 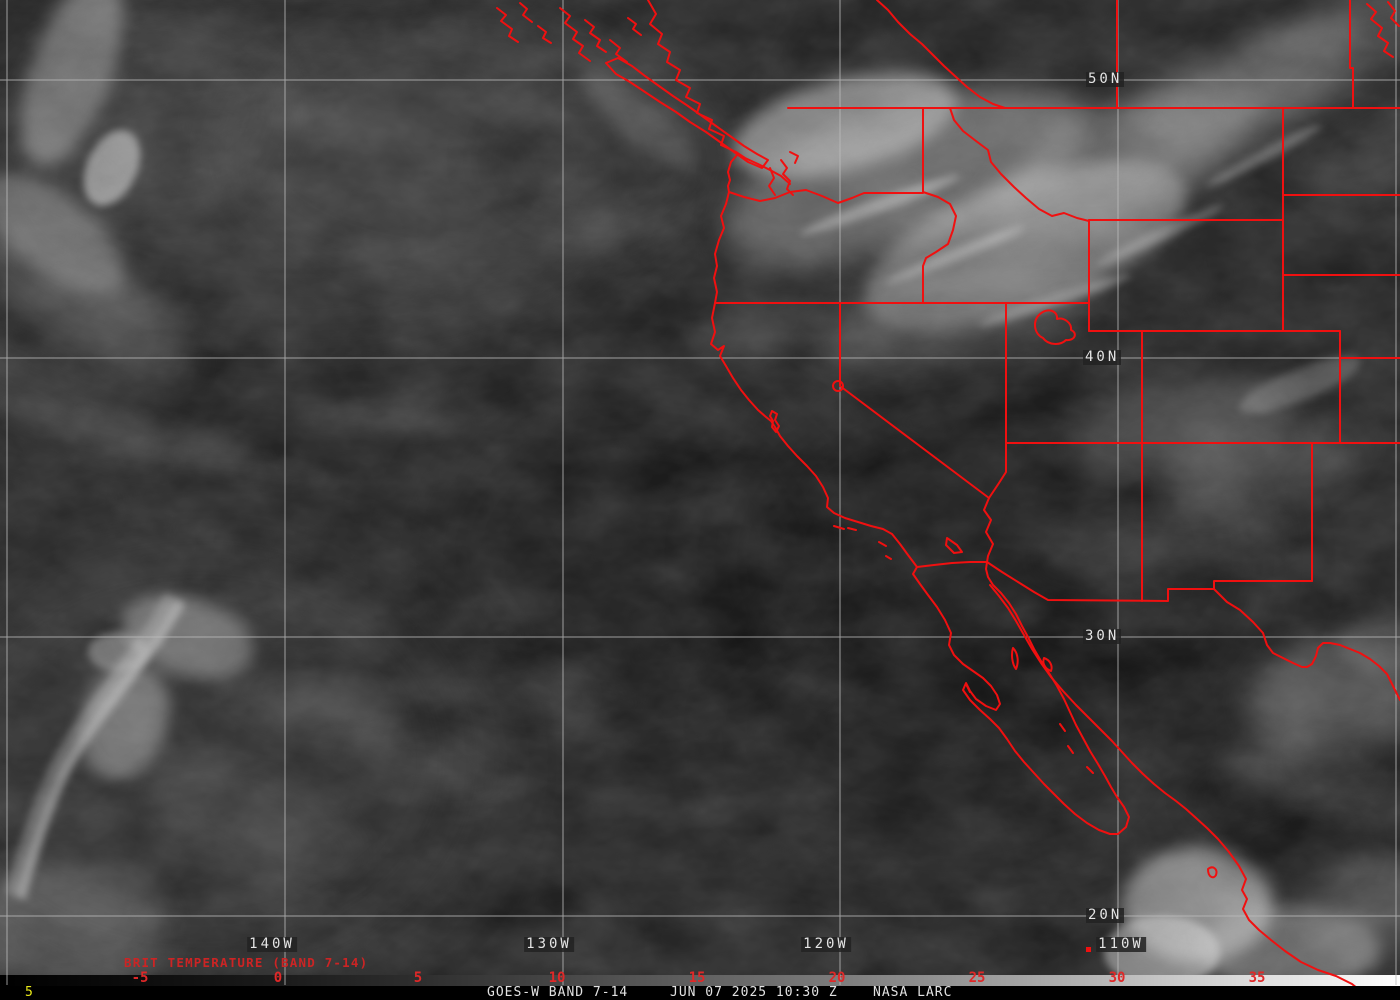 What do you see at coordinates (278, 978) in the screenshot?
I see `colorbar-tick: 0` at bounding box center [278, 978].